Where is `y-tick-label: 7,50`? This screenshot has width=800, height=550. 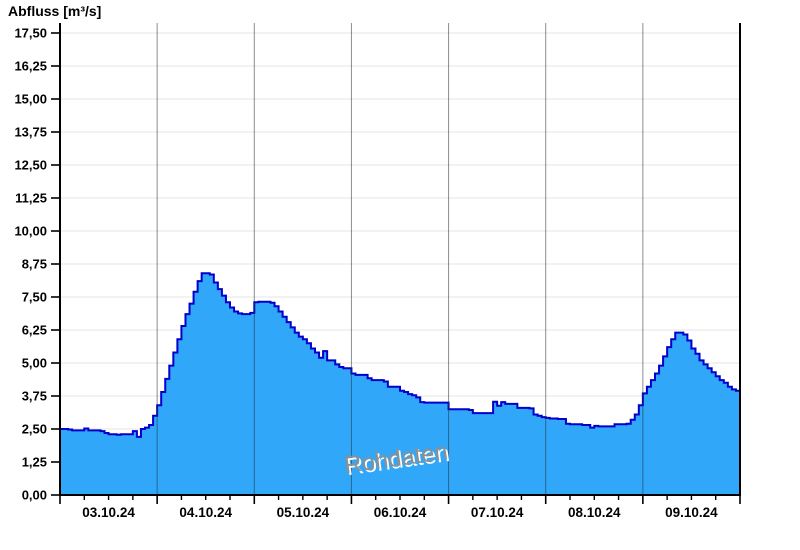
y-tick-label: 7,50 is located at coordinates (34, 297).